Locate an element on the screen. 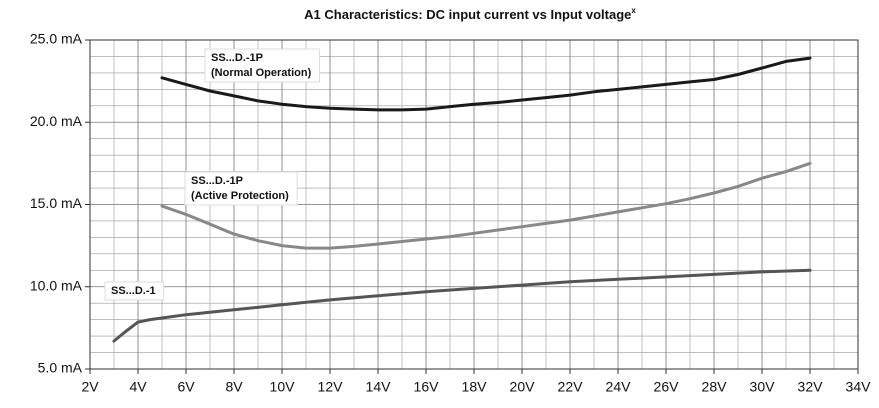 This screenshot has height=408, width=879. x-tick-label: 24V is located at coordinates (619, 387).